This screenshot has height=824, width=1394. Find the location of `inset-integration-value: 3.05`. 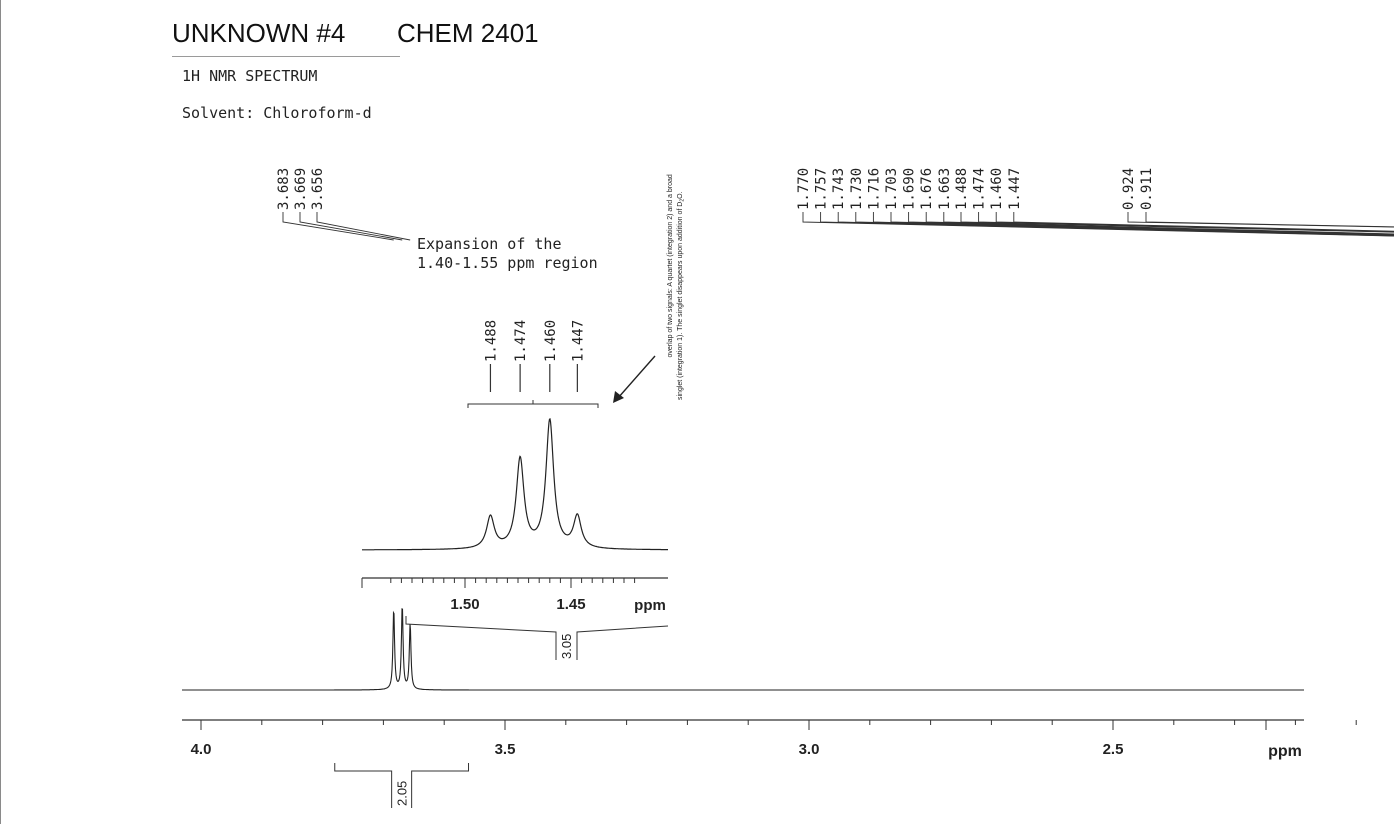

inset-integration-value: 3.05 is located at coordinates (566, 646).